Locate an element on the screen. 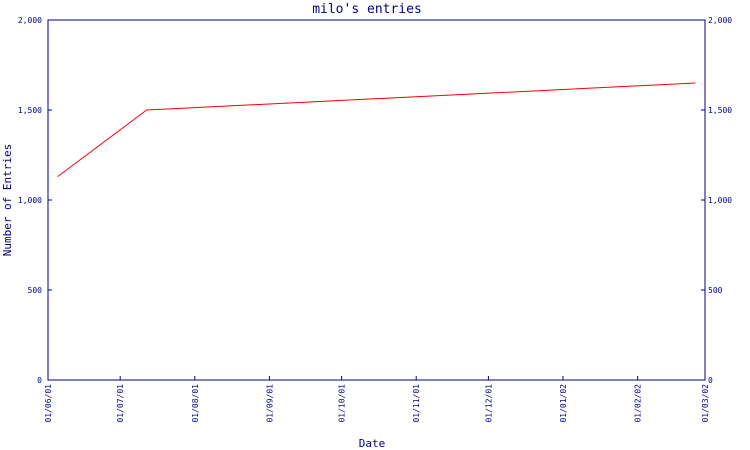 The height and width of the screenshot is (450, 750). y-axis-label: Number of Entries is located at coordinates (7, 200).